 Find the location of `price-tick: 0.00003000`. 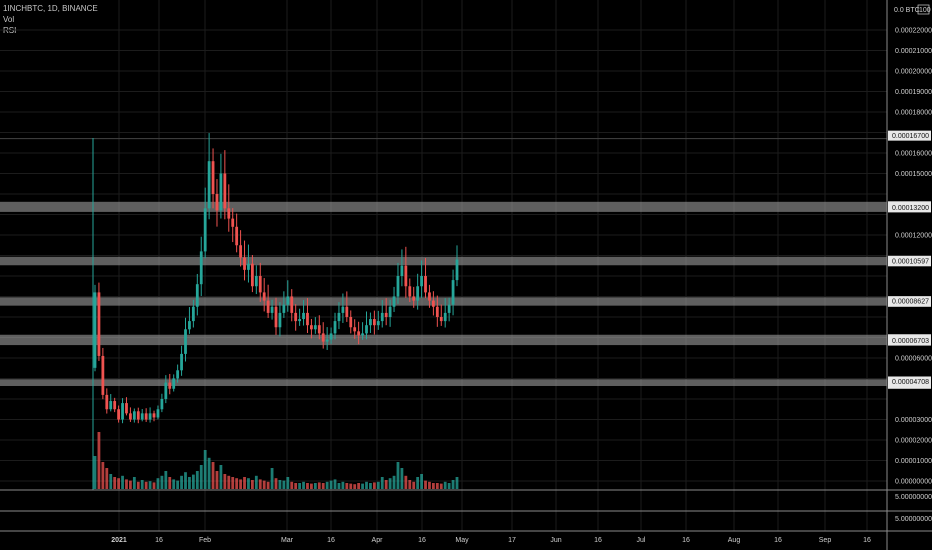

price-tick: 0.00003000 is located at coordinates (913, 420).